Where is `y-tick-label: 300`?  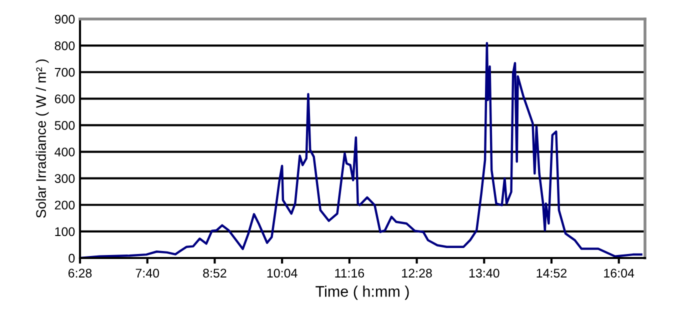
y-tick-label: 300 is located at coordinates (64, 178).